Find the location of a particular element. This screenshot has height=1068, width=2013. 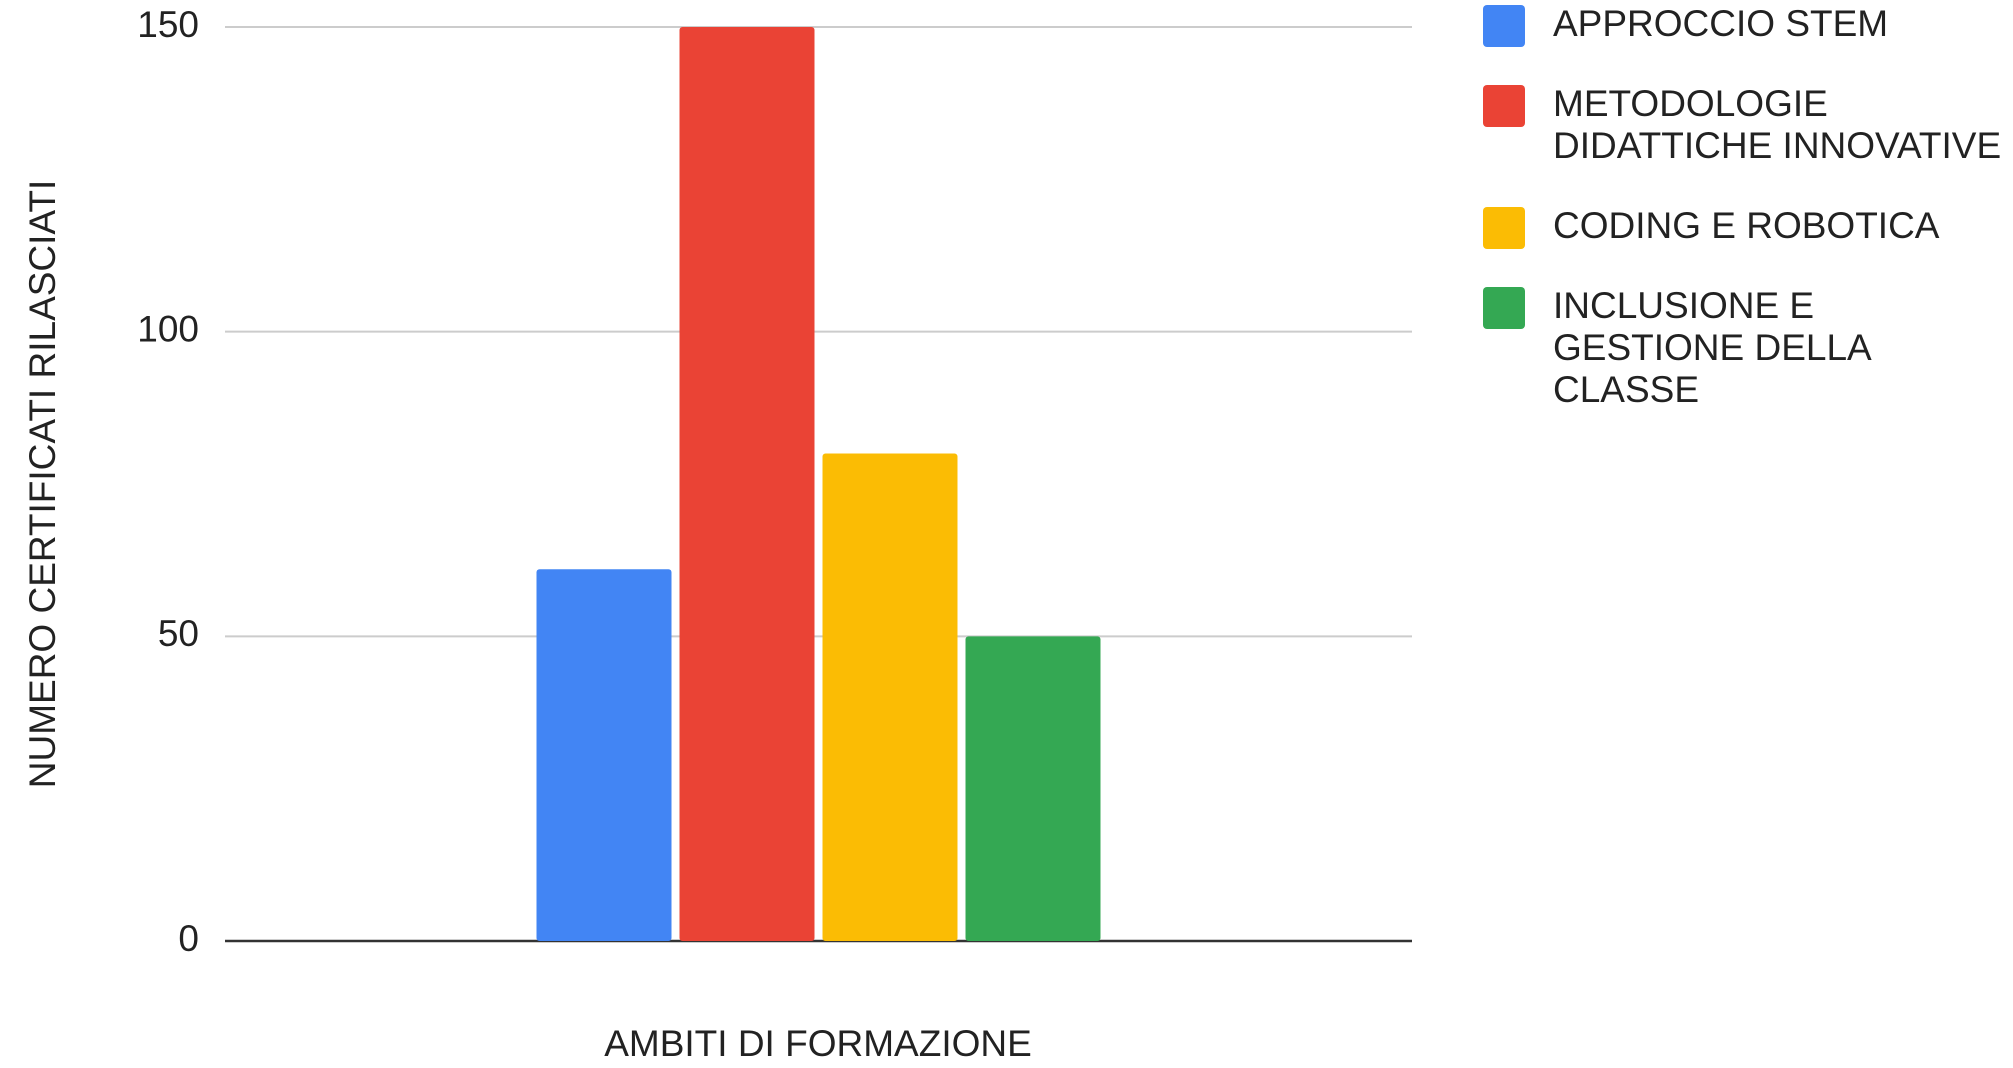

legend-label: METODOLOGIE DIDATTICHE INNOVATIVE is located at coordinates (1777, 124).